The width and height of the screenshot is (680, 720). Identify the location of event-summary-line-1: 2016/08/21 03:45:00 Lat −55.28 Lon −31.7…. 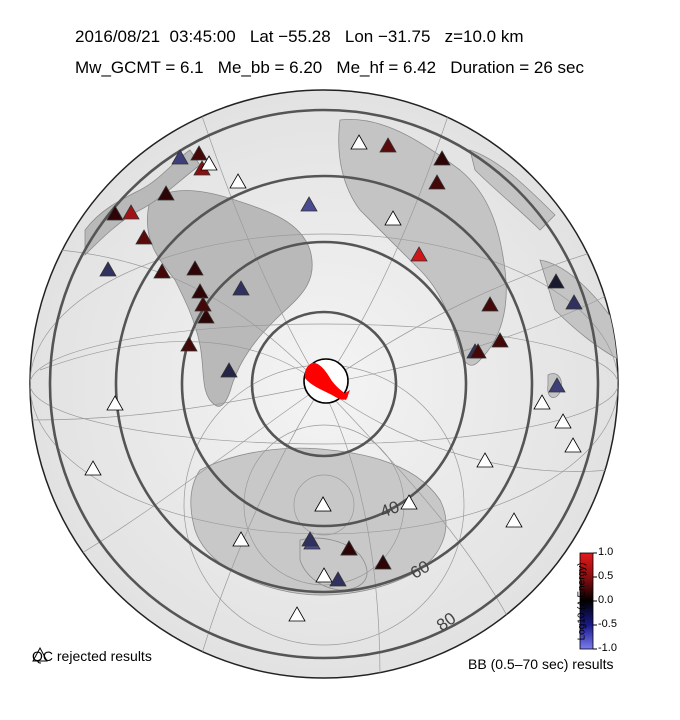
(299, 36).